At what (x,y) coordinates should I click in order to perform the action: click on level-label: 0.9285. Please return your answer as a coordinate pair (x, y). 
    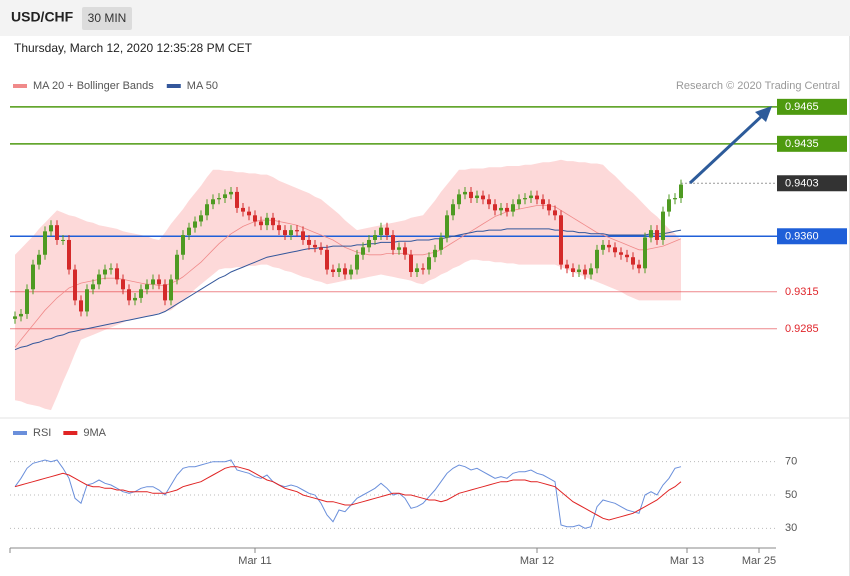
    Looking at the image, I should click on (802, 329).